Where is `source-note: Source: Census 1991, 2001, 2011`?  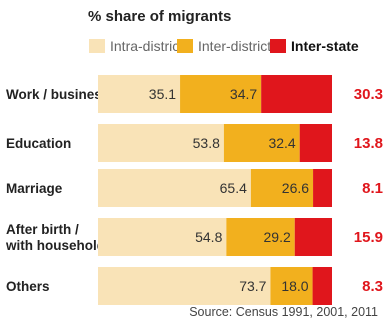 source-note: Source: Census 1991, 2001, 2011 is located at coordinates (283, 312).